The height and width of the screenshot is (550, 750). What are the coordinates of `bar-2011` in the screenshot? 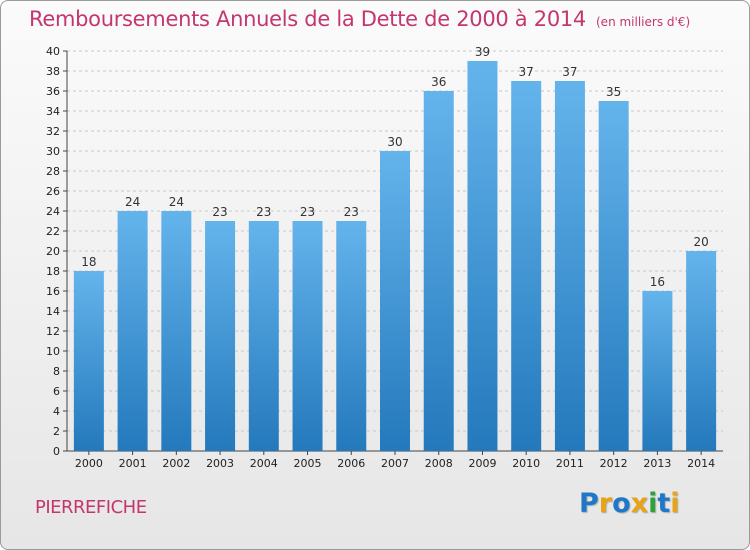 It's located at (569, 266).